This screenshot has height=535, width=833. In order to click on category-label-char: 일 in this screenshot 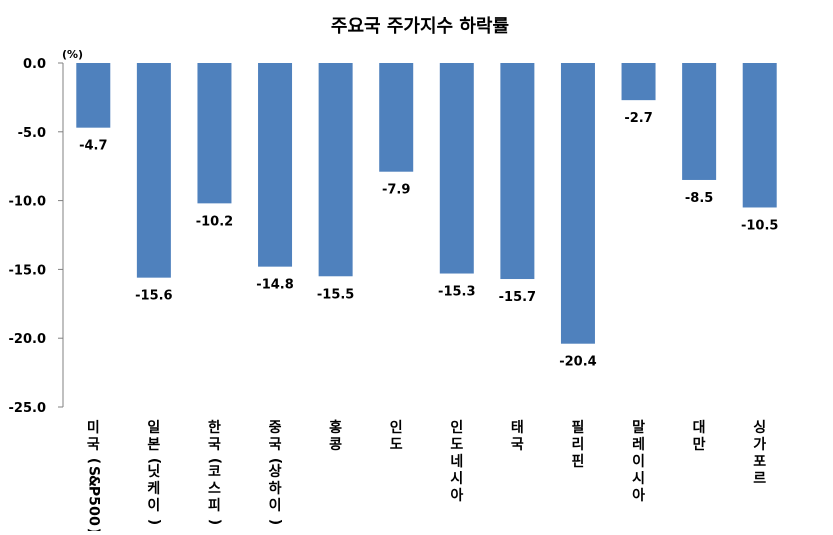, I will do `click(153, 428)`.